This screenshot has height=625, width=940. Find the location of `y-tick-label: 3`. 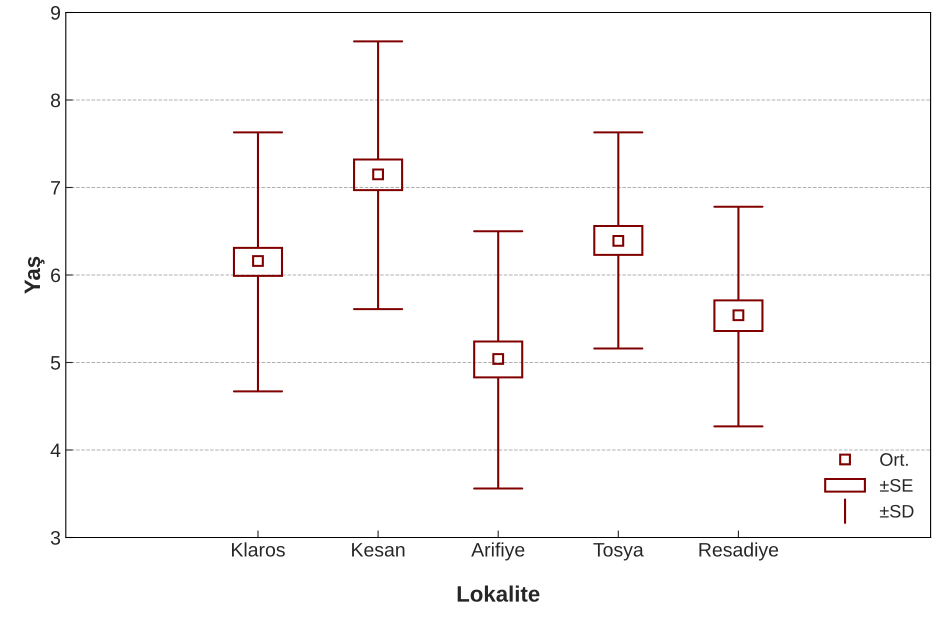

y-tick-label: 3 is located at coordinates (55, 537).